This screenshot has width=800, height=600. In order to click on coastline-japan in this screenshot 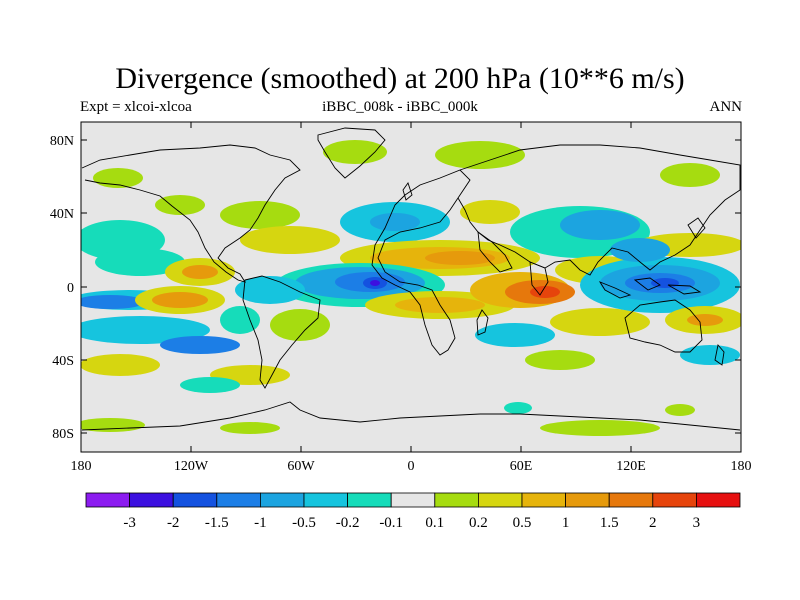, I will do `click(696, 228)`.